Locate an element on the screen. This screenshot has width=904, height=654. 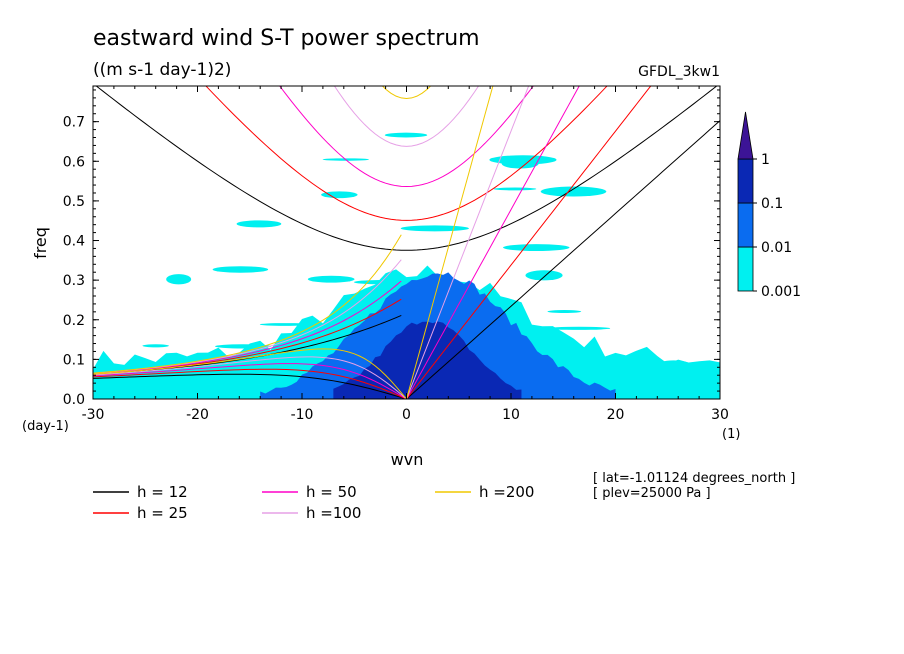
legend-label: h = 12 is located at coordinates (162, 492).